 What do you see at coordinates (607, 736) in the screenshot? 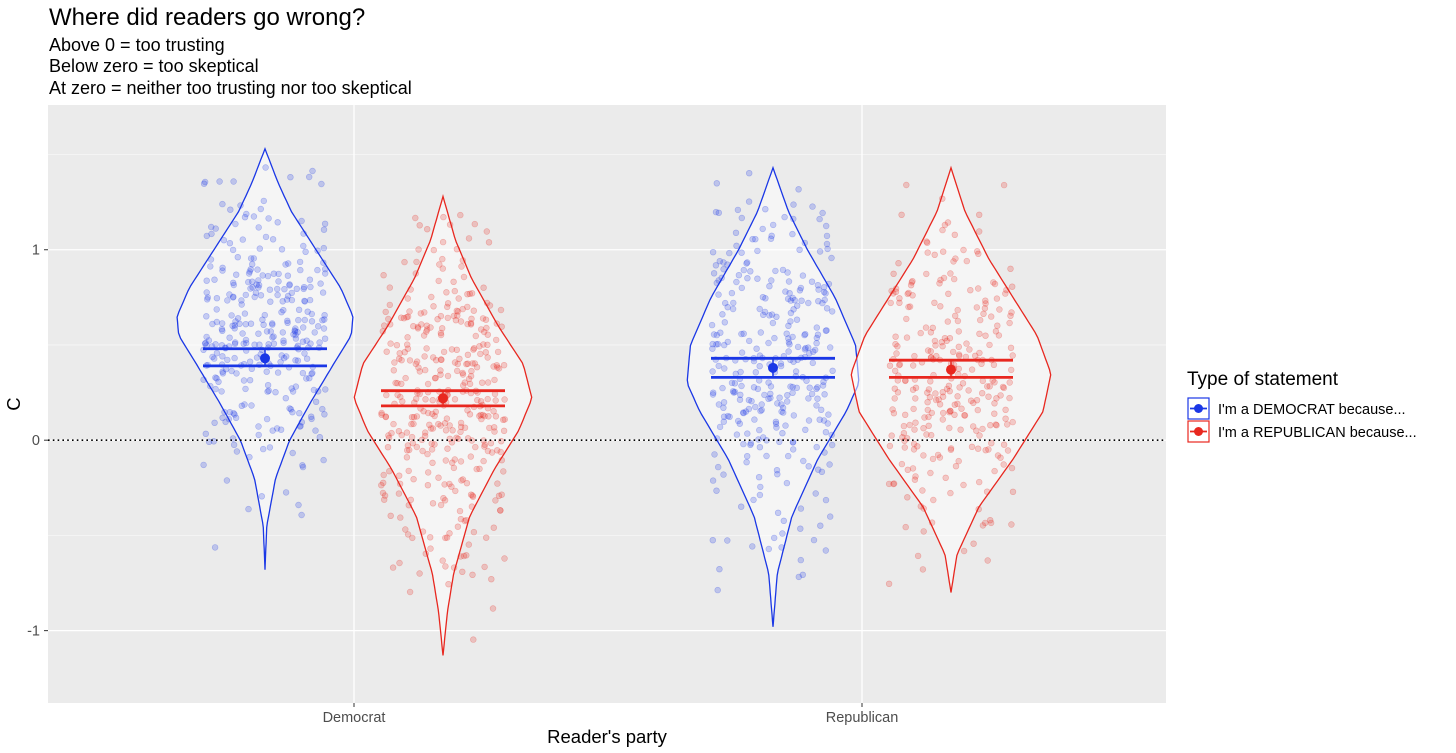
I see `x-axis-label: Reader's party` at bounding box center [607, 736].